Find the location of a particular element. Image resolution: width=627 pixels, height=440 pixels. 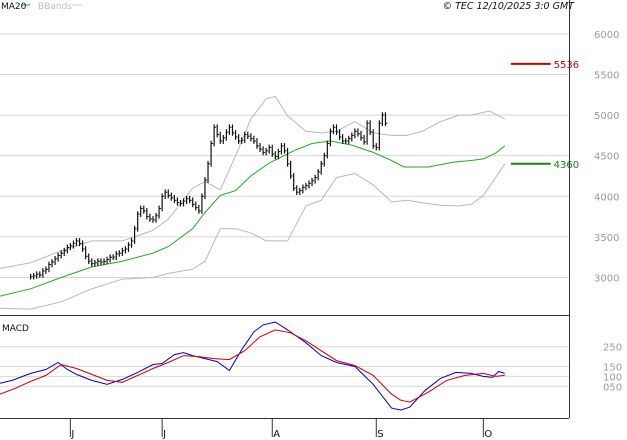

price-tick-label: 6000 is located at coordinates (606, 35).